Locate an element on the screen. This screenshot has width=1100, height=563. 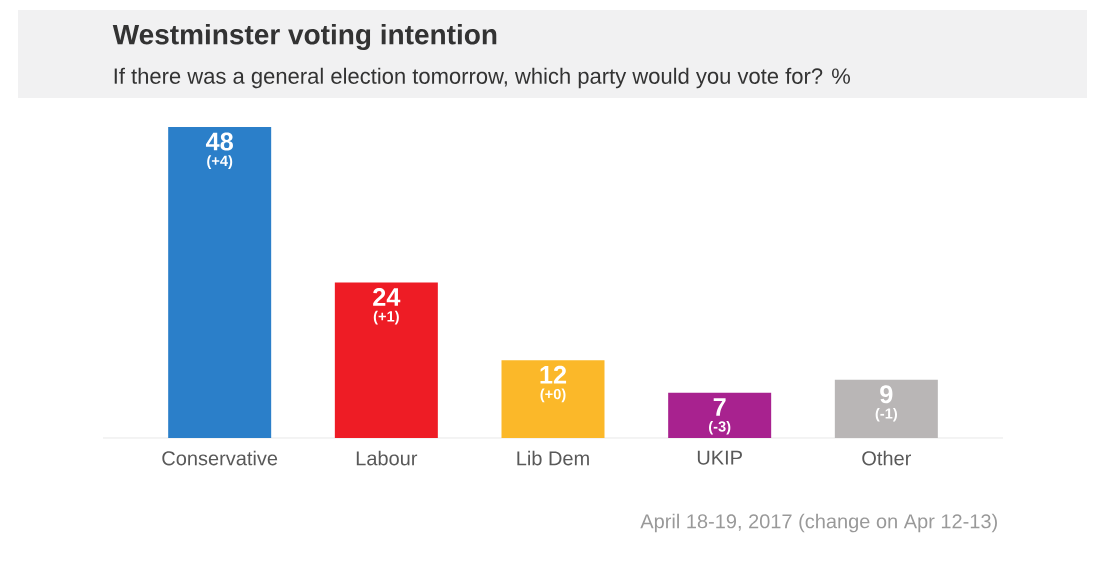
data-label: 48 is located at coordinates (219, 141).